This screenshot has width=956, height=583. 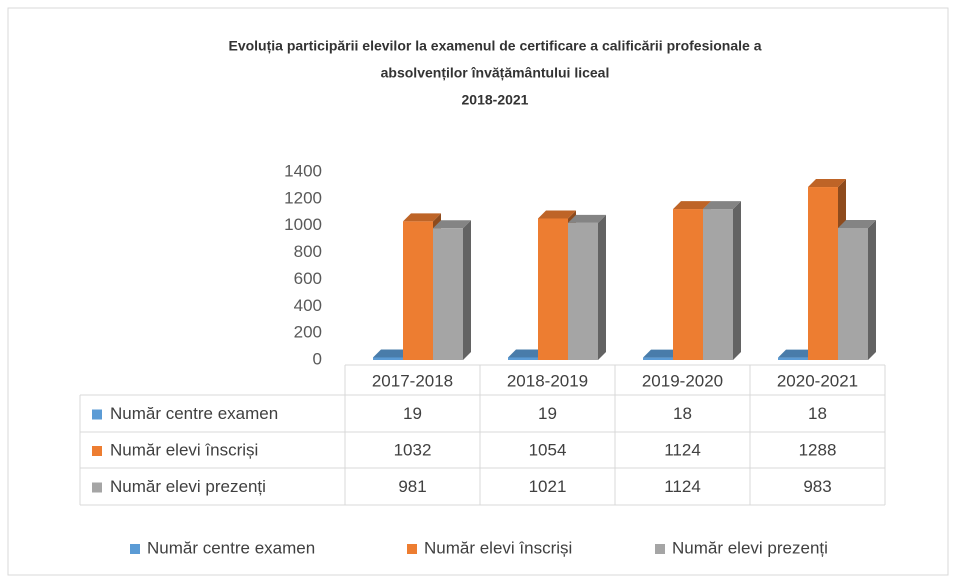 I want to click on chart-title: 2018-2021, so click(x=495, y=100).